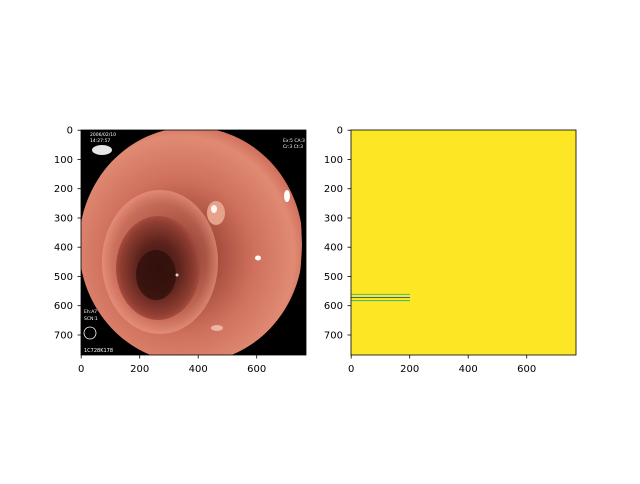 The height and width of the screenshot is (484, 640). I want to click on left-xtick-label: 400, so click(198, 369).